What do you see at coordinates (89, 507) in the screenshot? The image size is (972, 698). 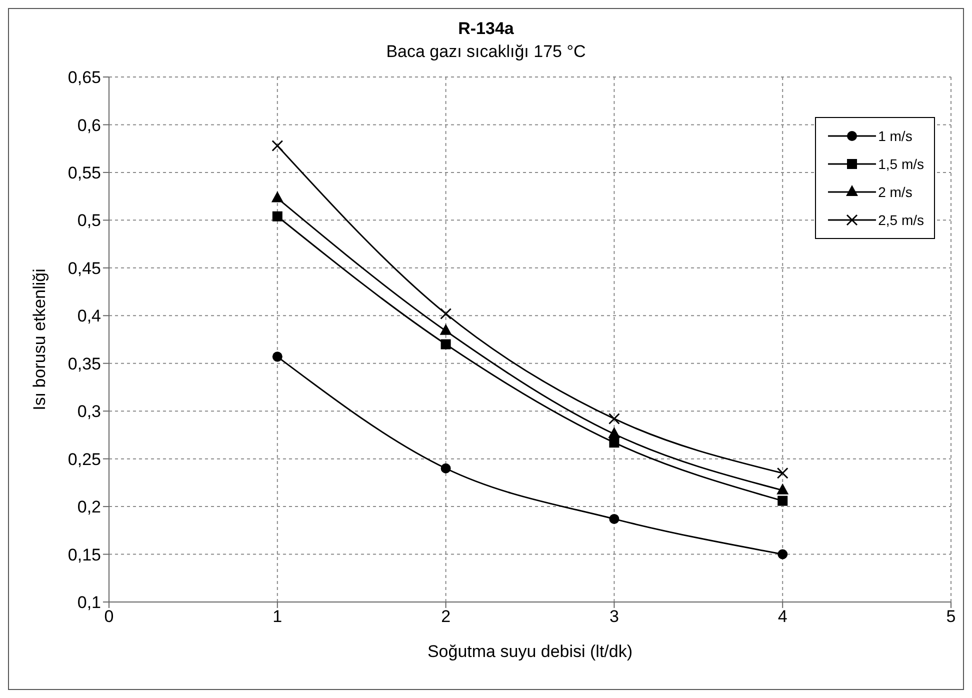 I see `y-tick-label: 0,2` at bounding box center [89, 507].